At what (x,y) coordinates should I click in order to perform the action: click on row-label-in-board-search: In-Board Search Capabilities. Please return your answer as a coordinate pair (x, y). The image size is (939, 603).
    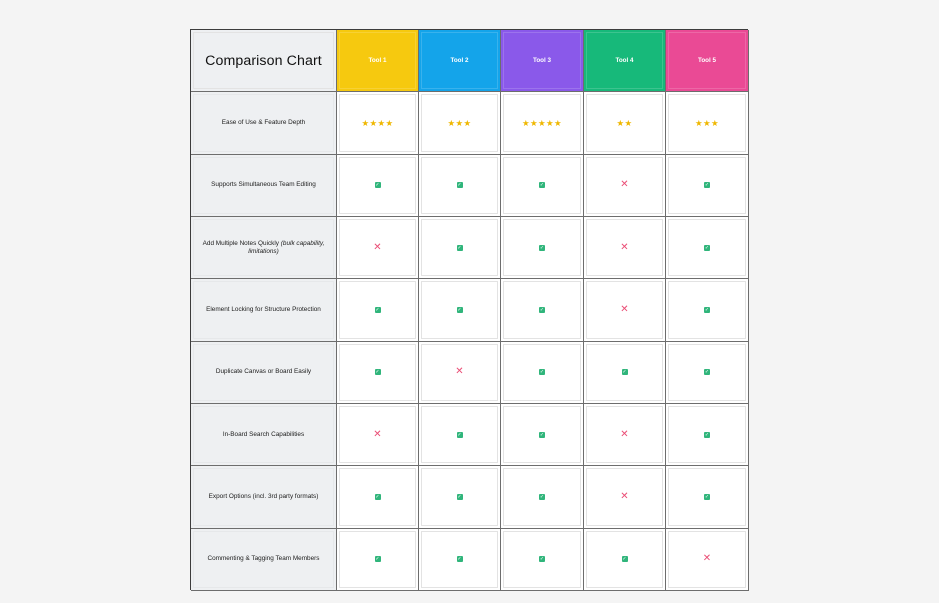
    Looking at the image, I should click on (264, 435).